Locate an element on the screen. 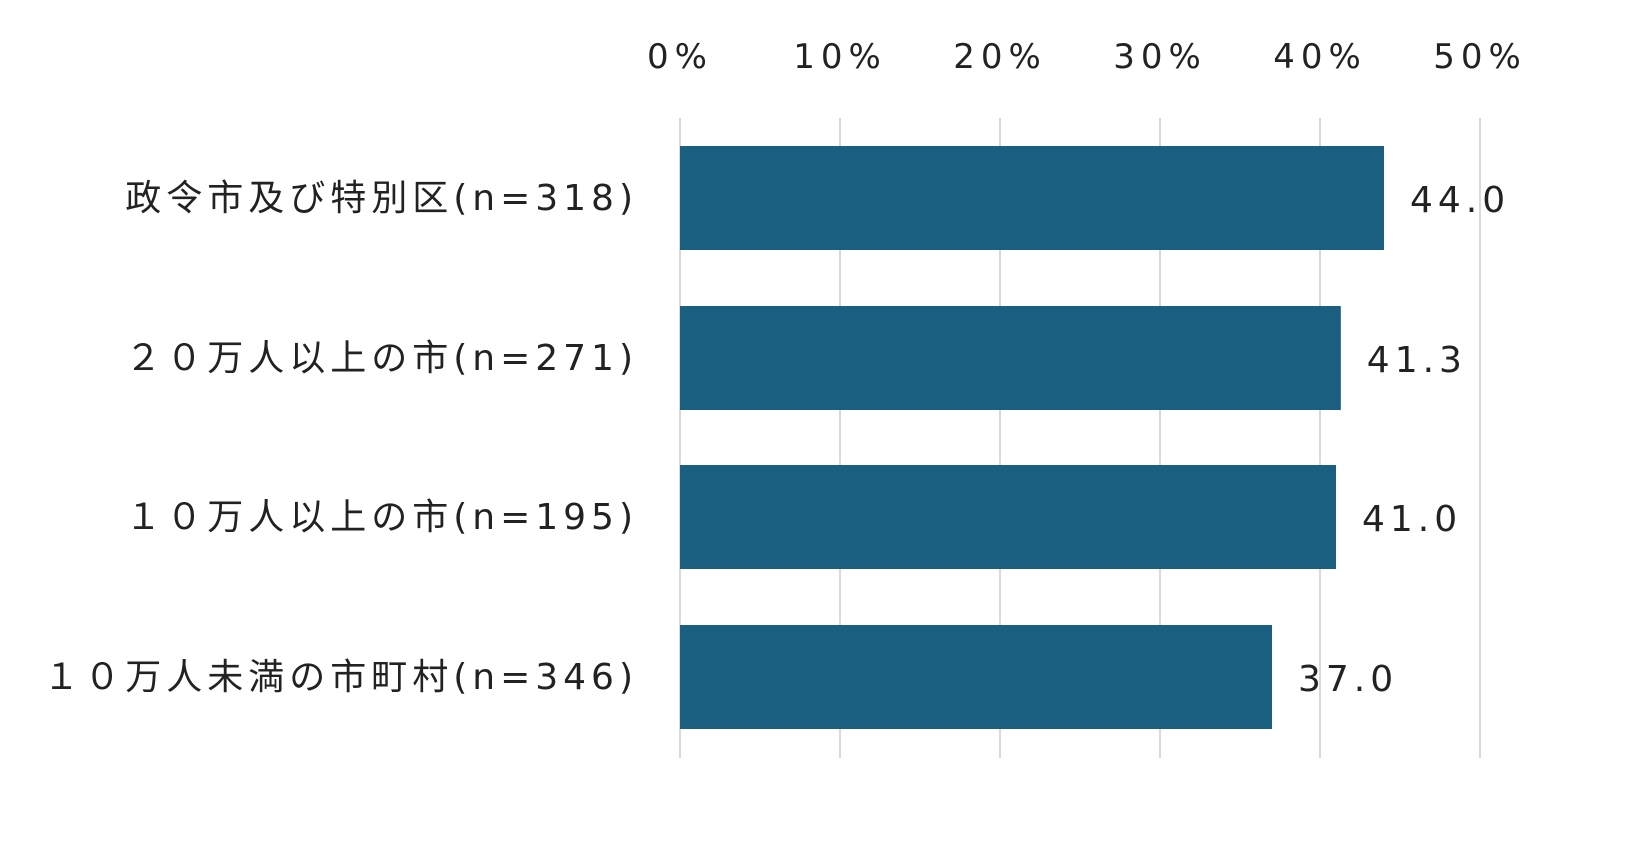 This screenshot has width=1650, height=846. data-label: 41.0 is located at coordinates (1412, 519).